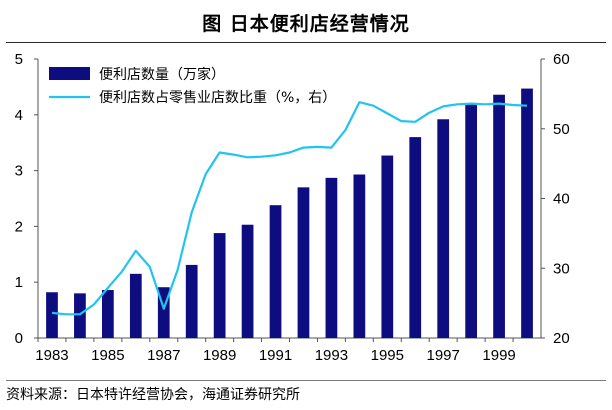  What do you see at coordinates (561, 199) in the screenshot?
I see `right-tick-label: 40` at bounding box center [561, 199].